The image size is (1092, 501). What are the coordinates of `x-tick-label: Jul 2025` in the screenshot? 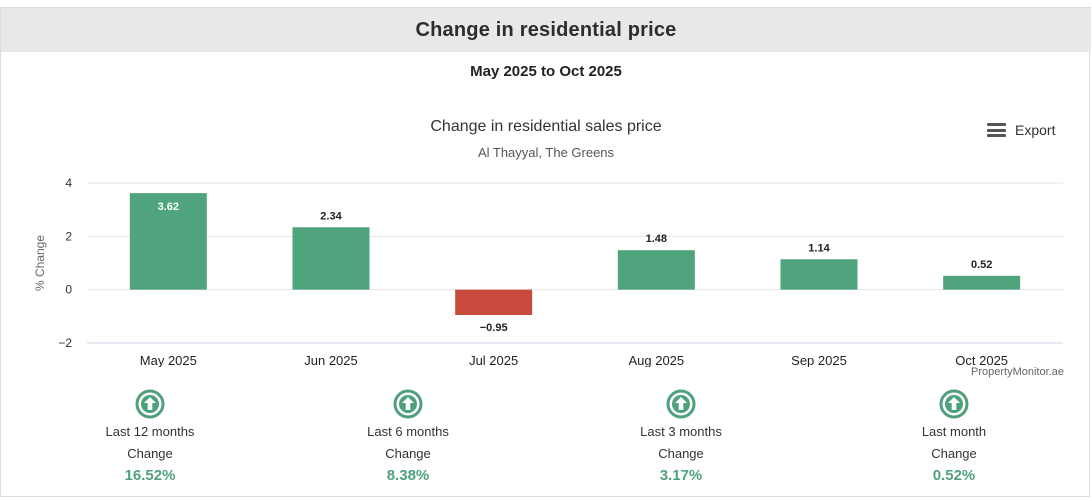 It's located at (493, 360).